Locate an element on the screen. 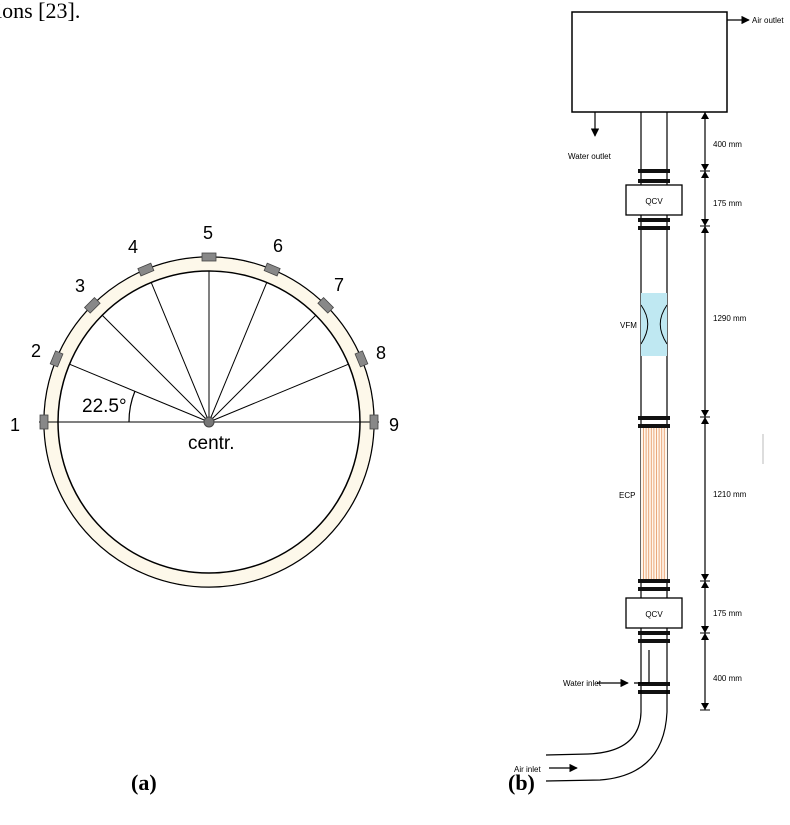 This screenshot has height=825, width=790. qcv-bottom-label: QCV is located at coordinates (654, 614).